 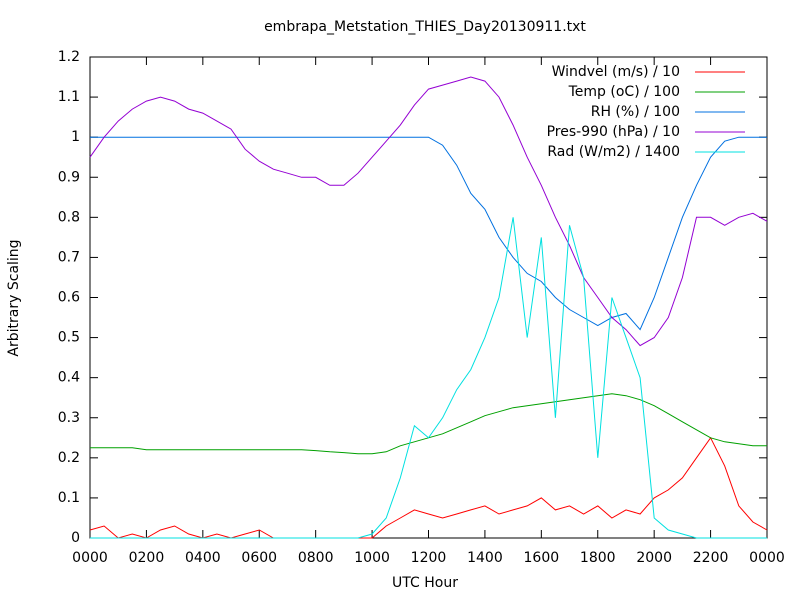 I want to click on y-tick-label: 0.8, so click(x=69, y=217).